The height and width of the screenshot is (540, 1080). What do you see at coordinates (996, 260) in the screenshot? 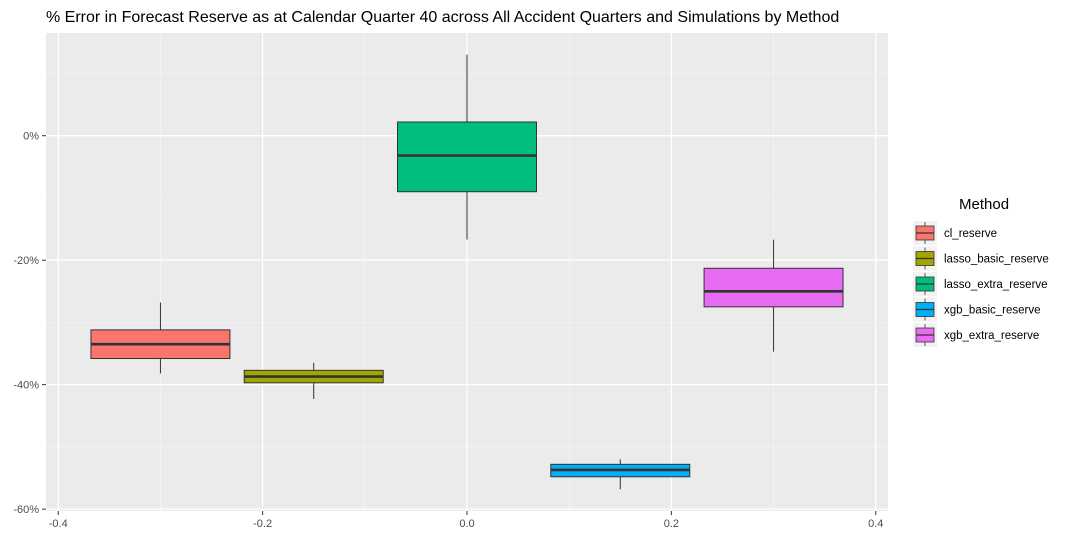
I see `legend-label: lasso_basic_reserve` at bounding box center [996, 260].